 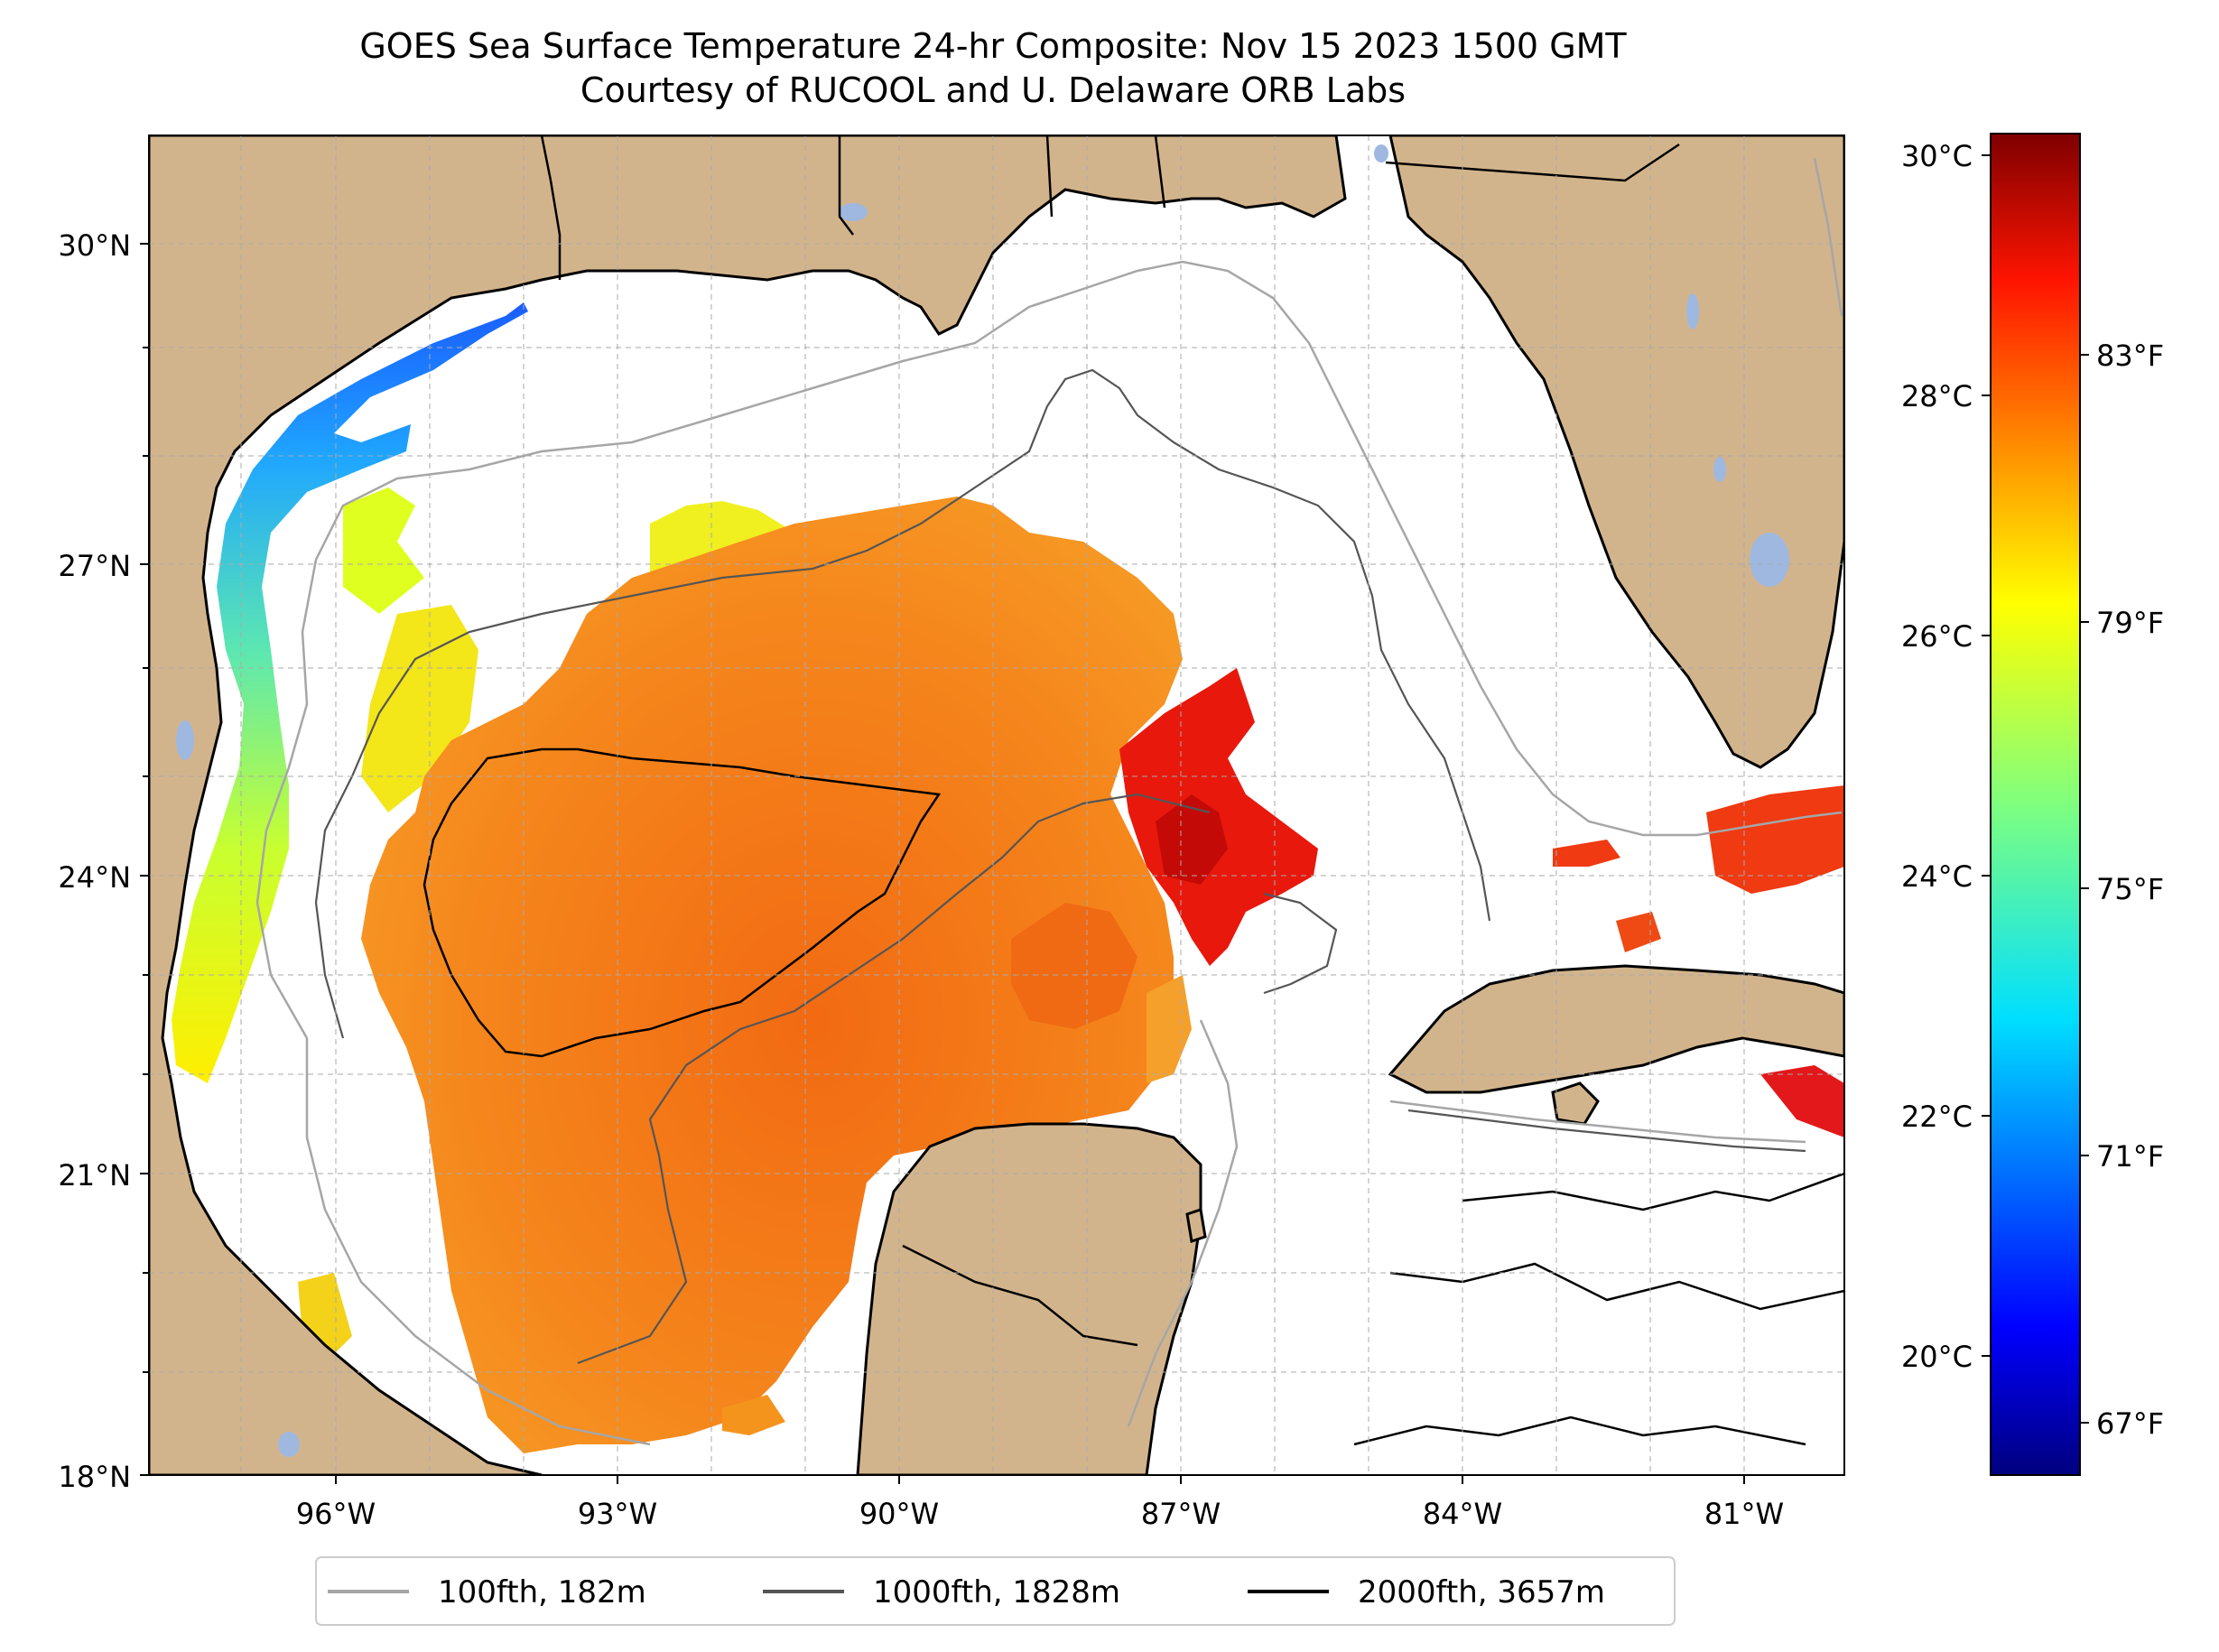 What do you see at coordinates (2084, 889) in the screenshot?
I see `colorbar-fahrenheit-ticks` at bounding box center [2084, 889].